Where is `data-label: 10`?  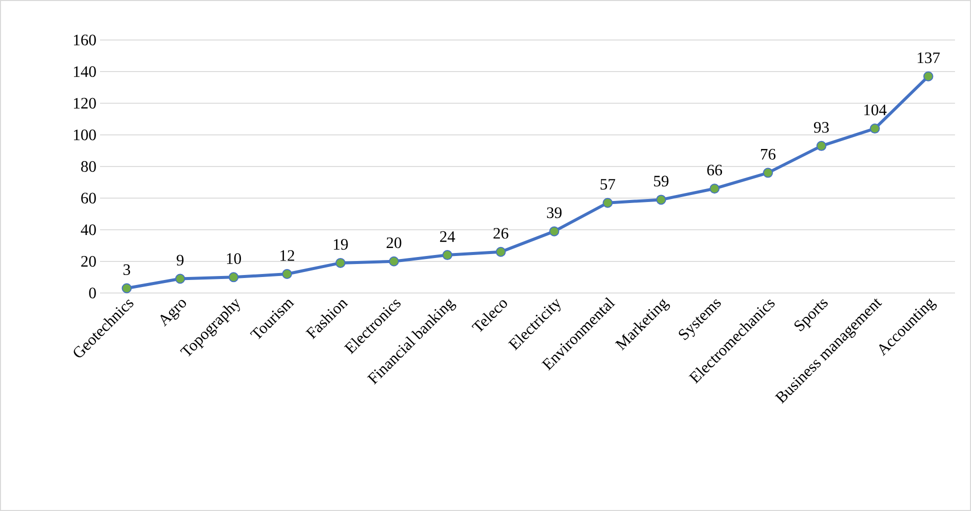 data-label: 10 is located at coordinates (234, 258).